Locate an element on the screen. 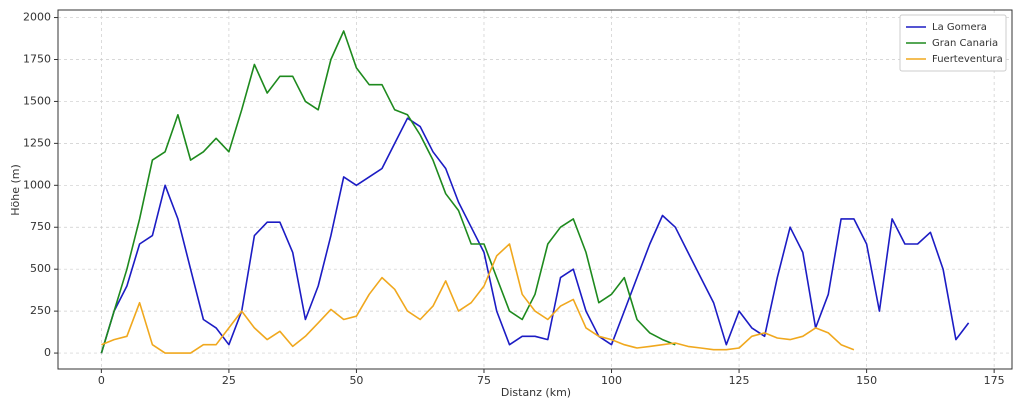  x-tick-label: 175 is located at coordinates (994, 380).